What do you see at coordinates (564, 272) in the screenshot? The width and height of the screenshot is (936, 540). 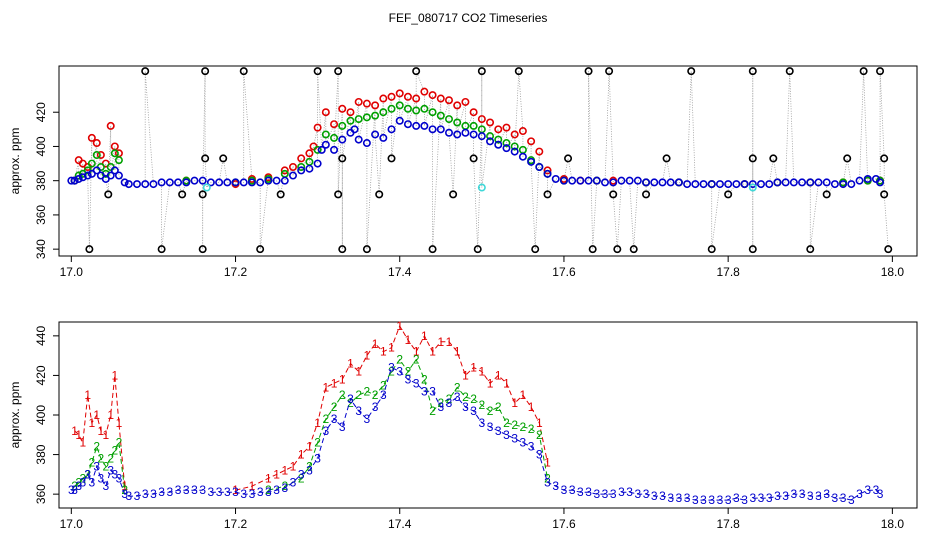 I see `x-tick-label: 17.6` at bounding box center [564, 272].